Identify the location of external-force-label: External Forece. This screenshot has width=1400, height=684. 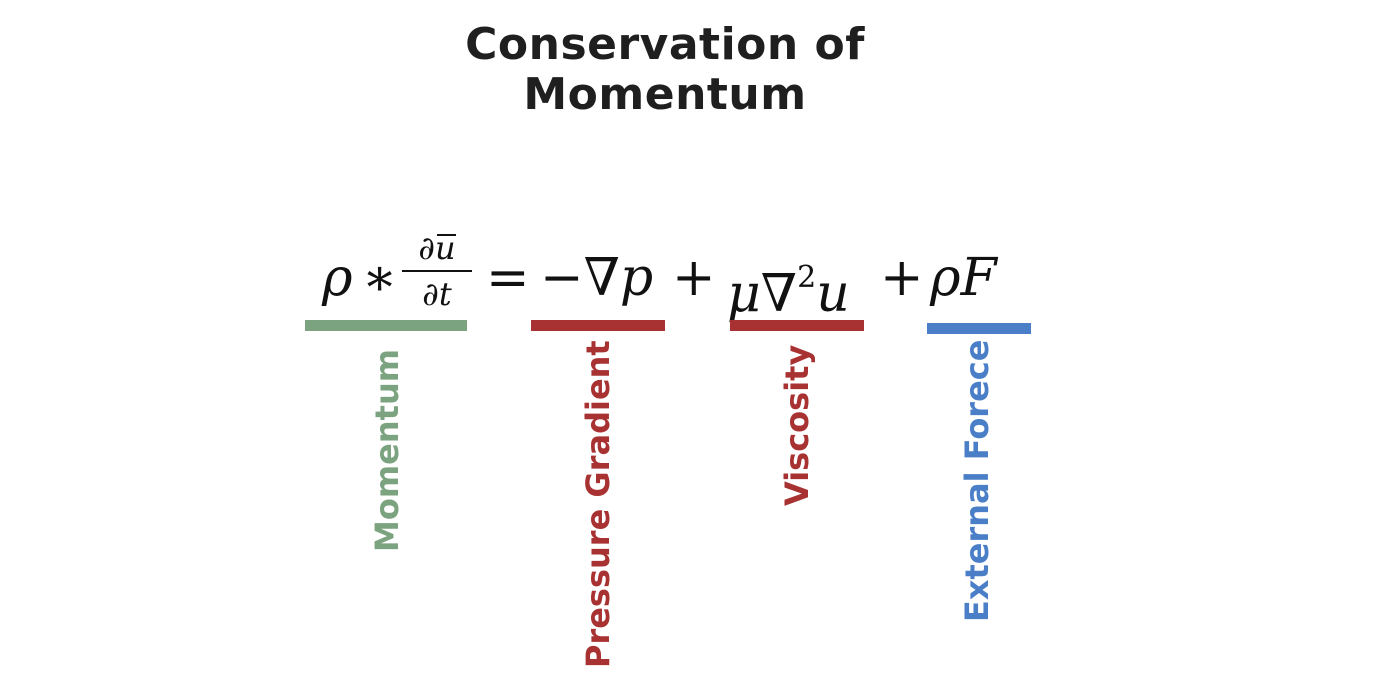
(977, 480).